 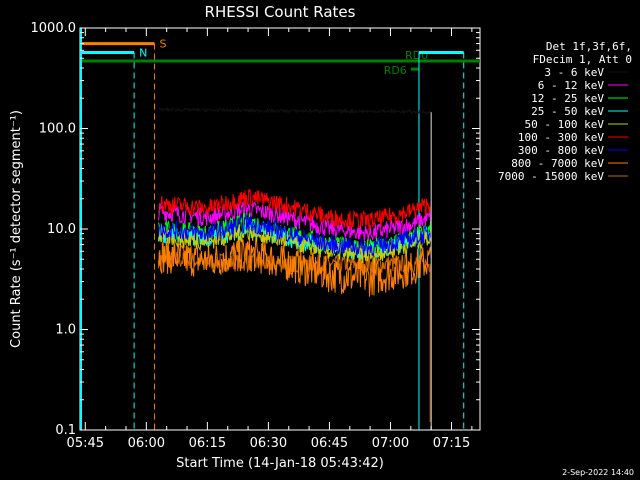 I want to click on x-tick-label: 06:00, so click(x=146, y=443).